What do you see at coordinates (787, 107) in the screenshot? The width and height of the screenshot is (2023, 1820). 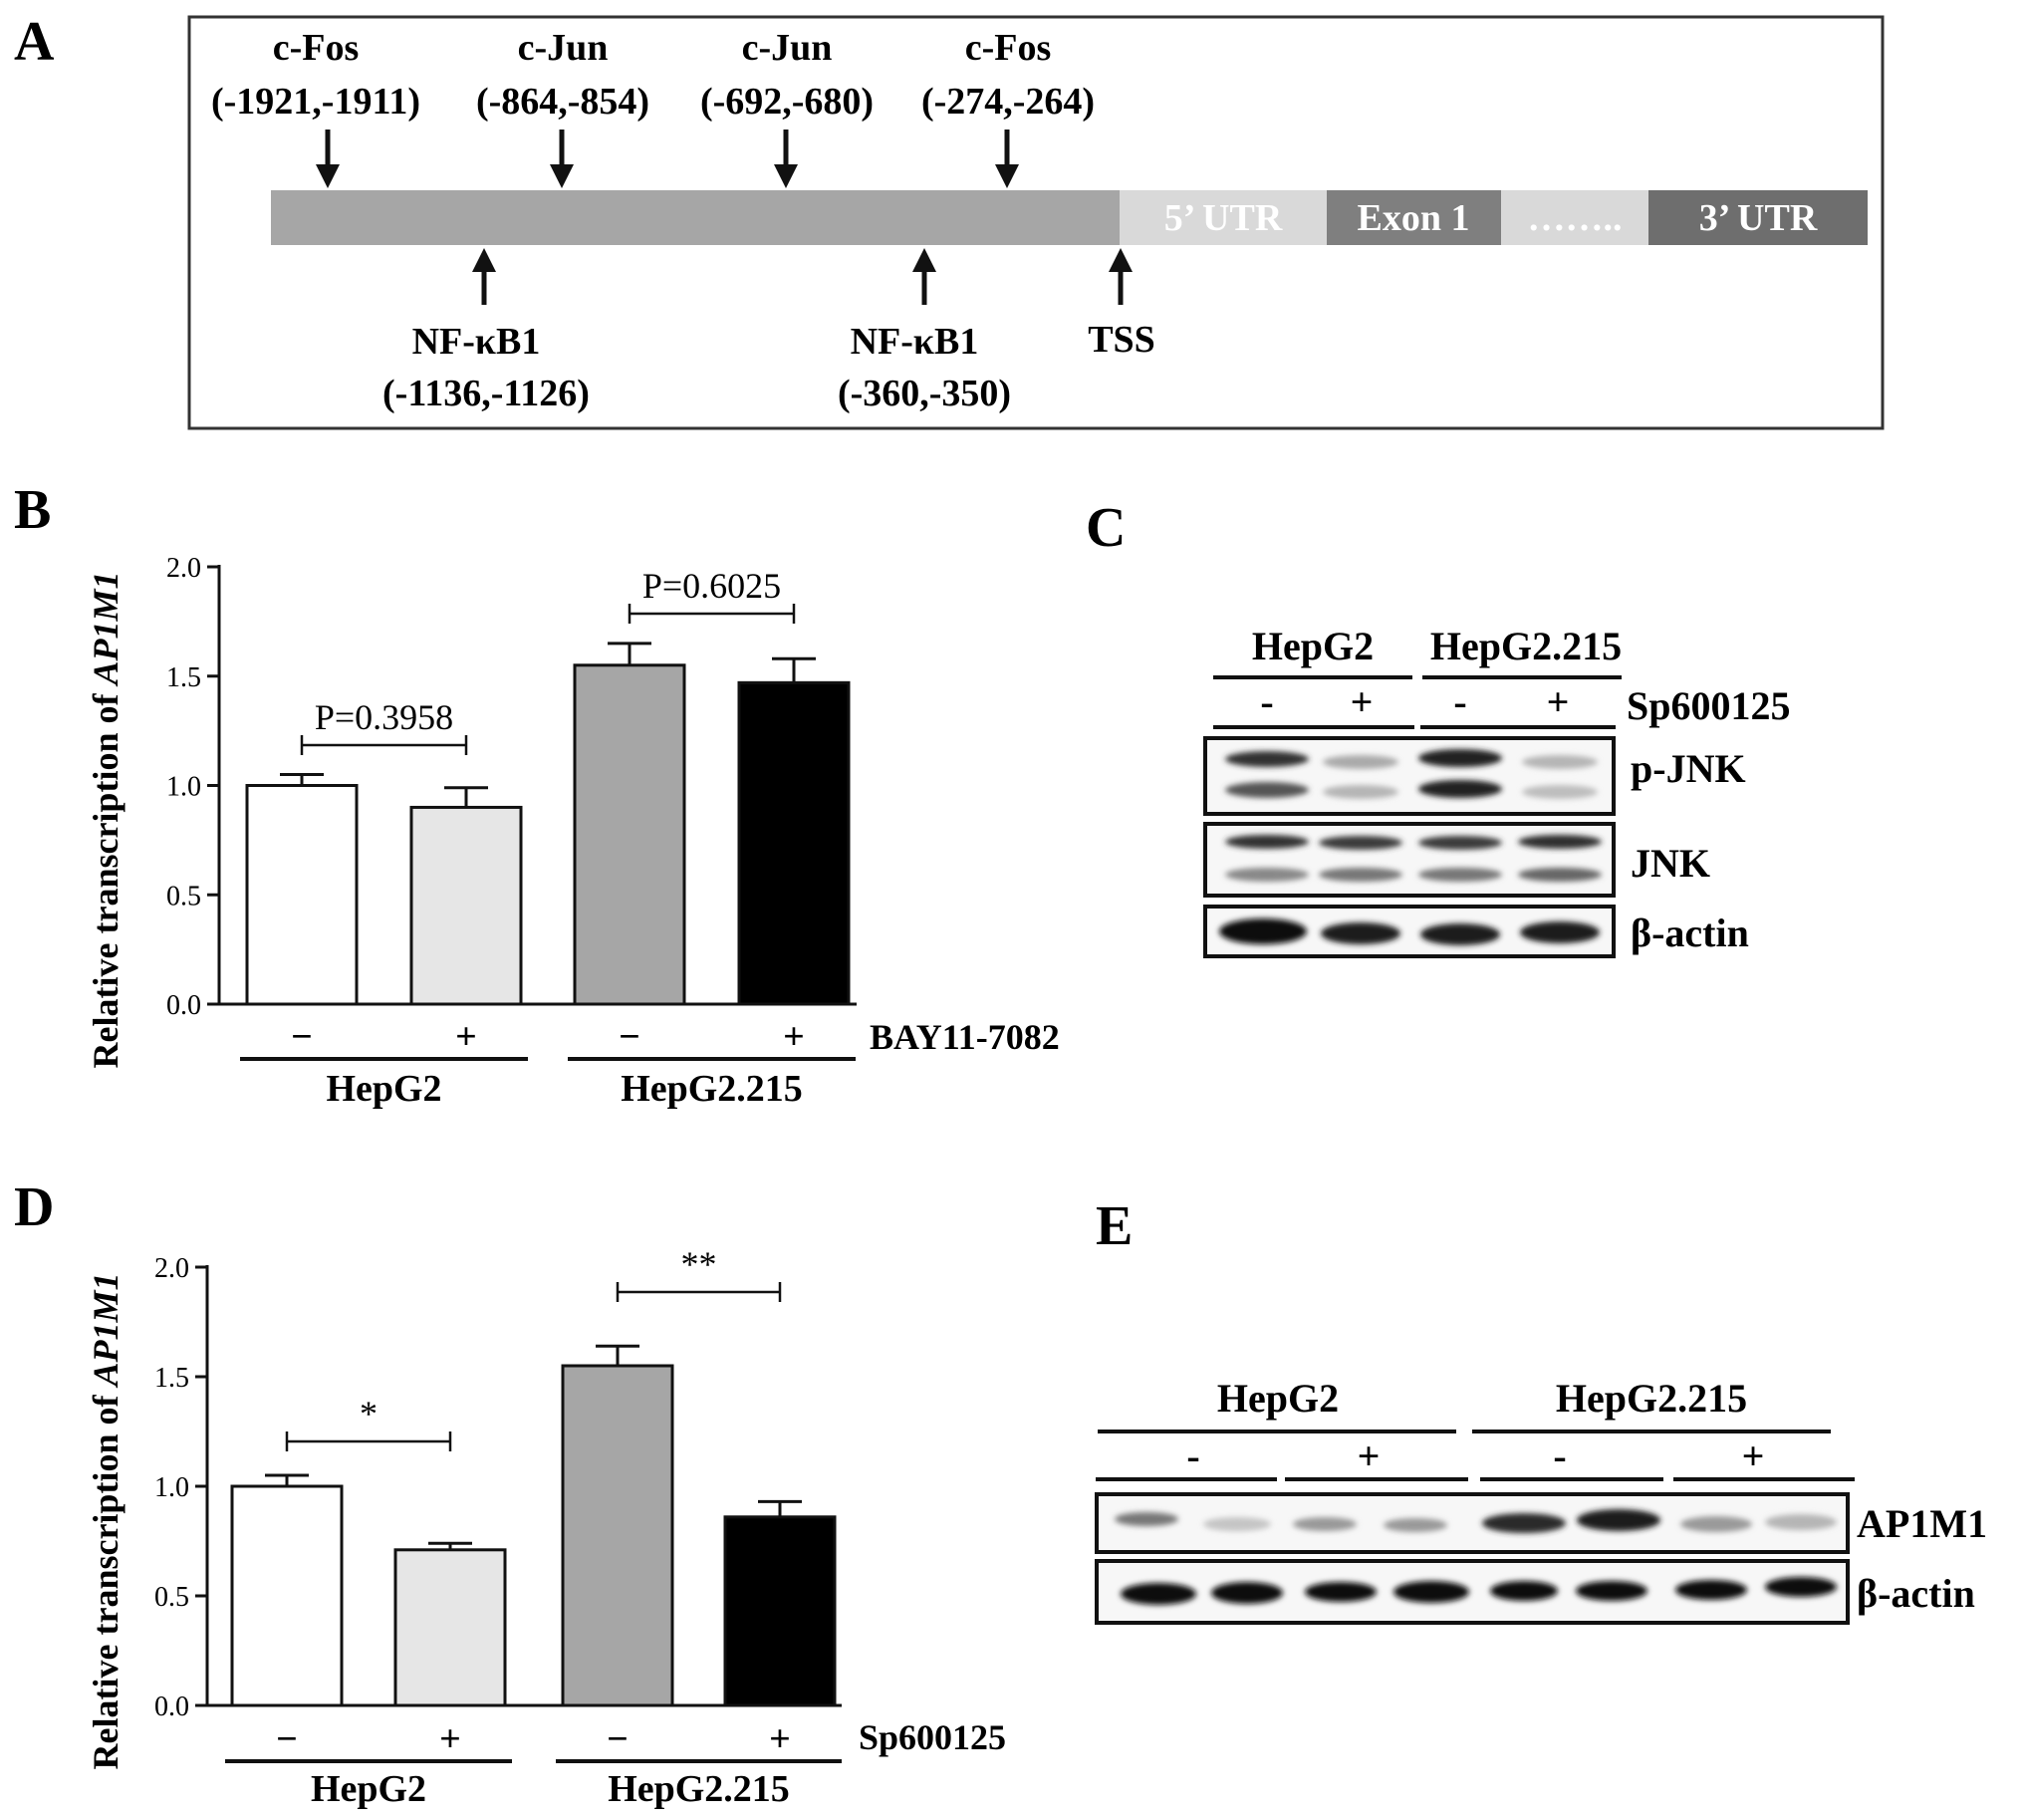 I see `site-above-3: c-Jun (-692,-680)` at bounding box center [787, 107].